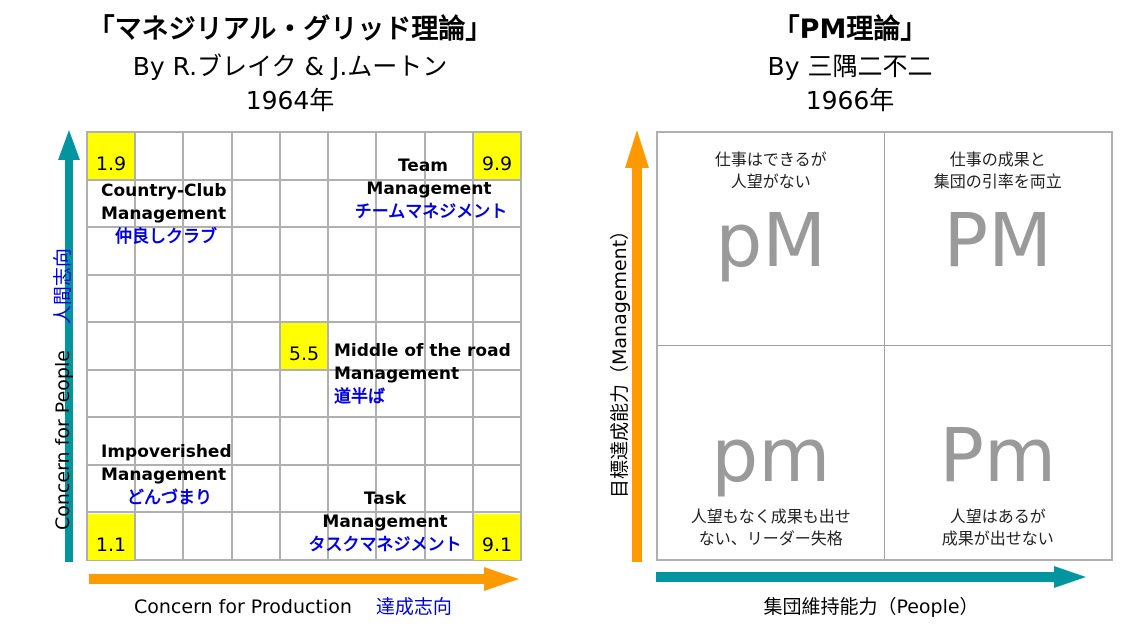  Describe the element at coordinates (850, 66) in the screenshot. I see `pm-theory-author: By 三隅二不二` at that location.